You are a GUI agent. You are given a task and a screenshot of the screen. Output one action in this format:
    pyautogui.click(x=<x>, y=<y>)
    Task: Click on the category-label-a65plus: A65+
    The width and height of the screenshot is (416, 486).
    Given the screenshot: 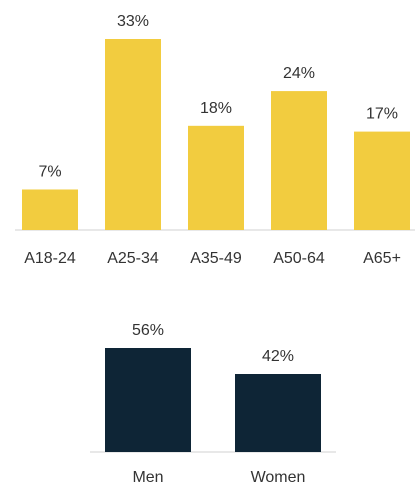 What is the action you would take?
    pyautogui.click(x=382, y=258)
    